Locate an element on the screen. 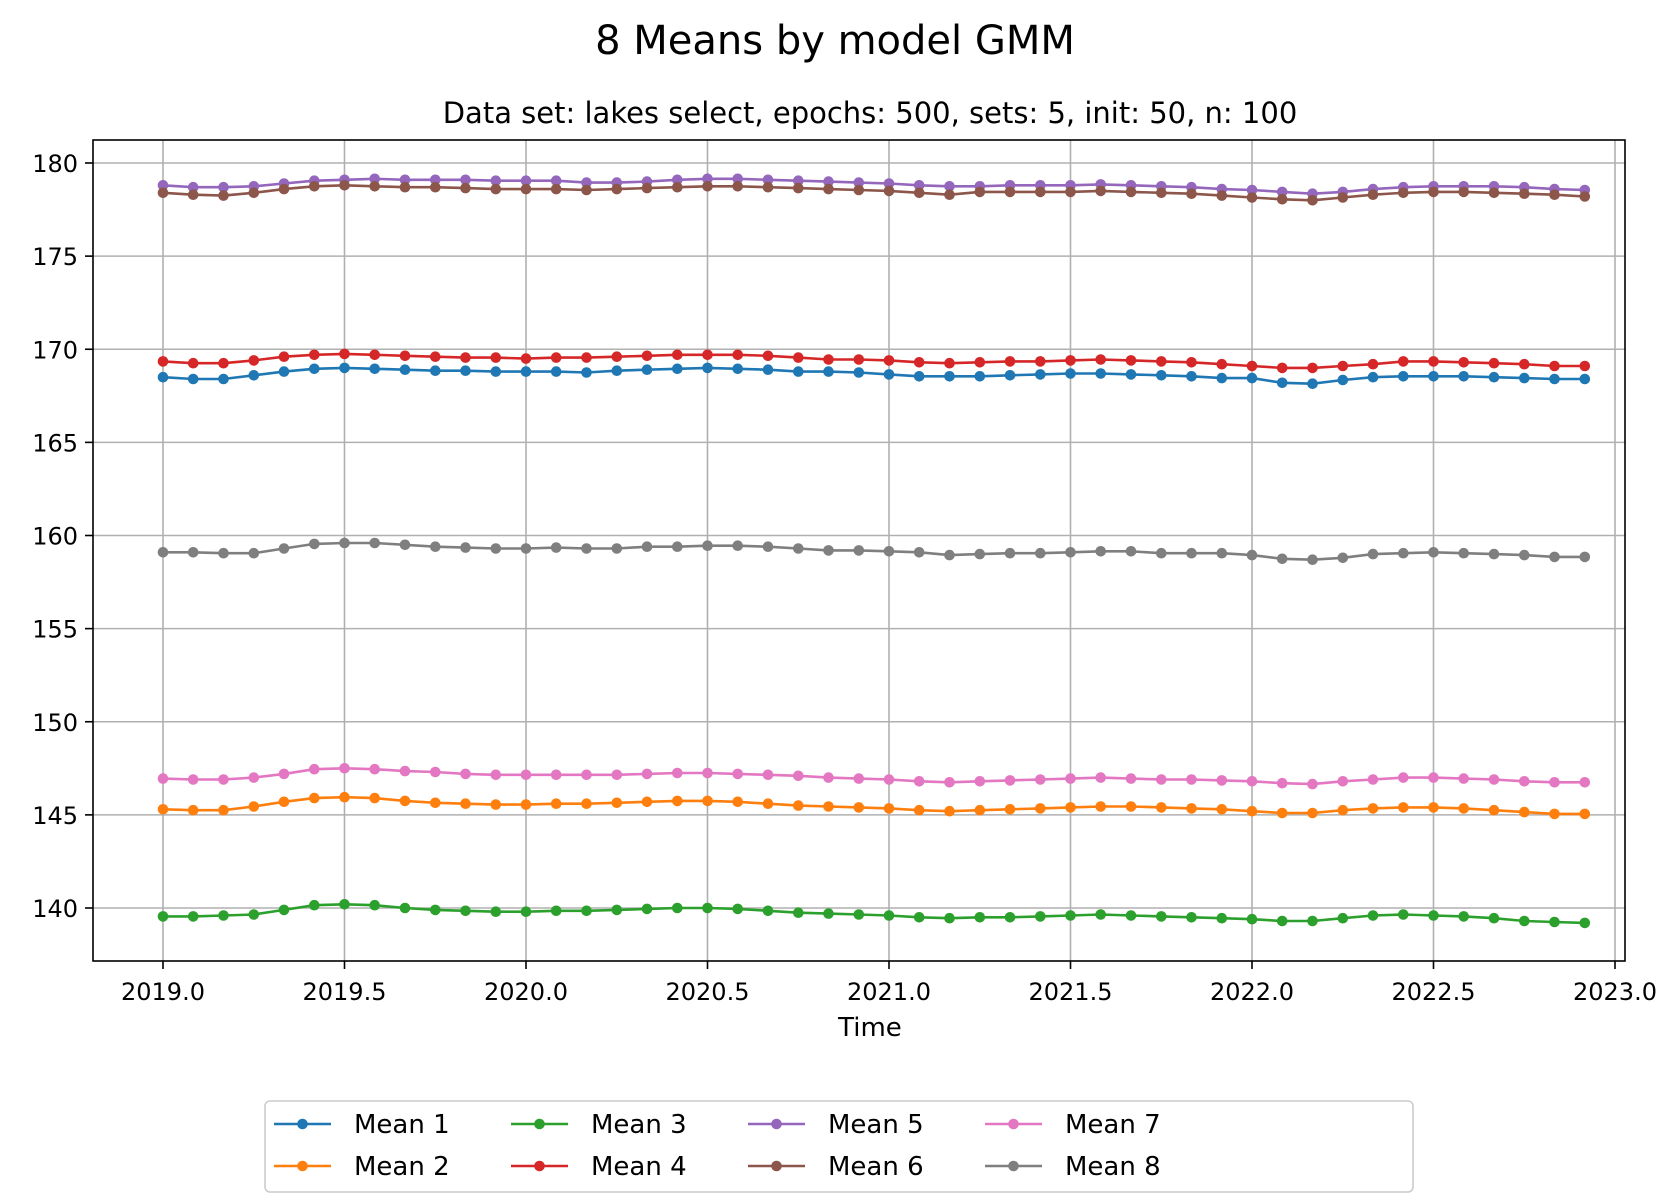 The width and height of the screenshot is (1670, 1202). y-tick-label: 180 is located at coordinates (55, 164).